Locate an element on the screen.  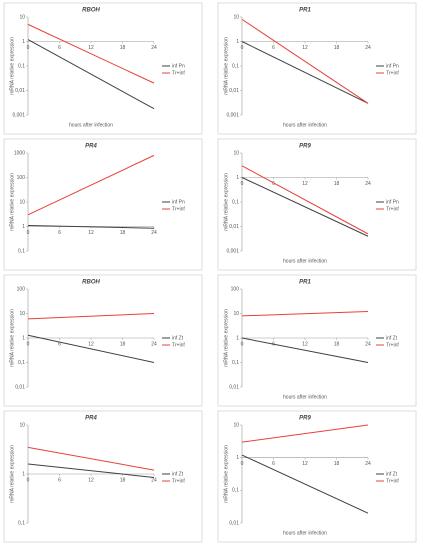
chart-title: PR4 is located at coordinates (91, 419).